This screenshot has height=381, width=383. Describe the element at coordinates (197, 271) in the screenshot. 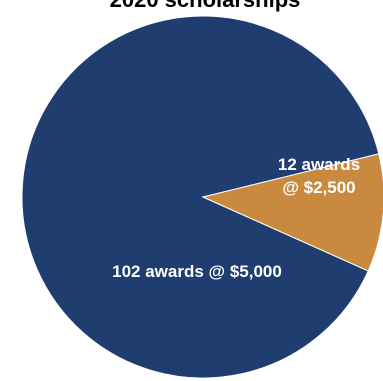

I see `slice-label-102-awards: 102 awards @ $5,000` at that location.